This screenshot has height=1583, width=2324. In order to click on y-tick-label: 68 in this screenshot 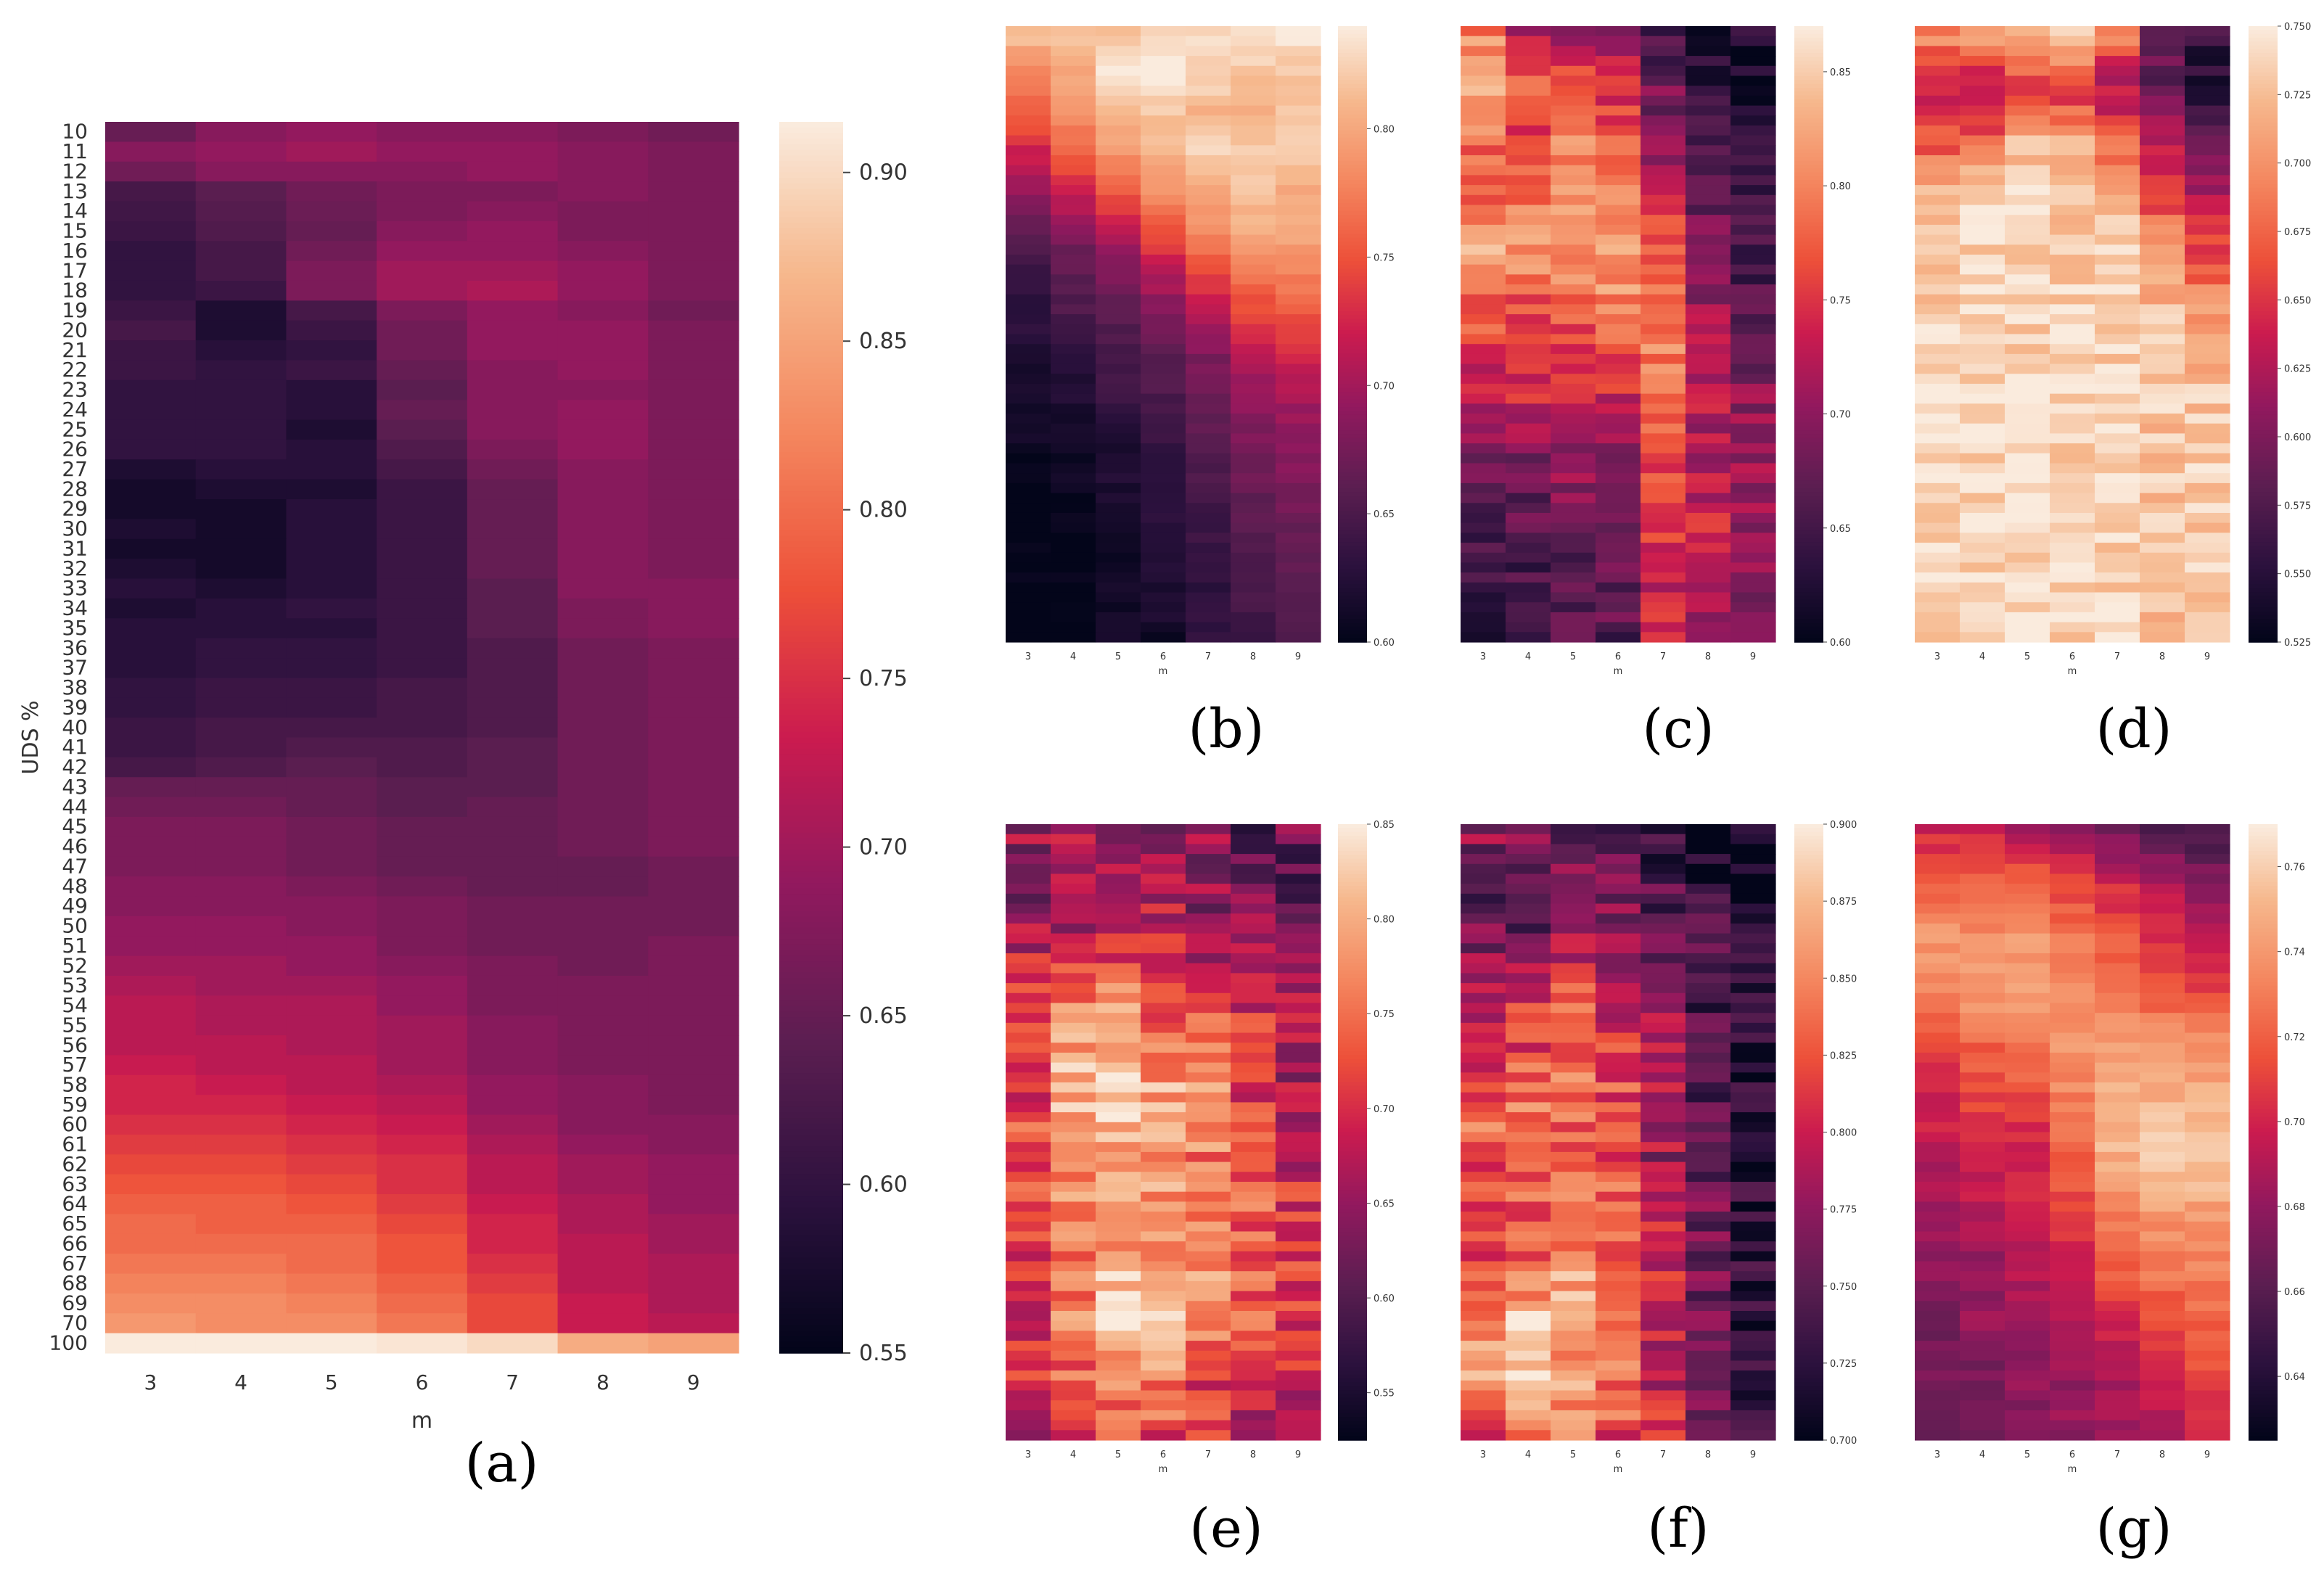, I will do `click(75, 1283)`.